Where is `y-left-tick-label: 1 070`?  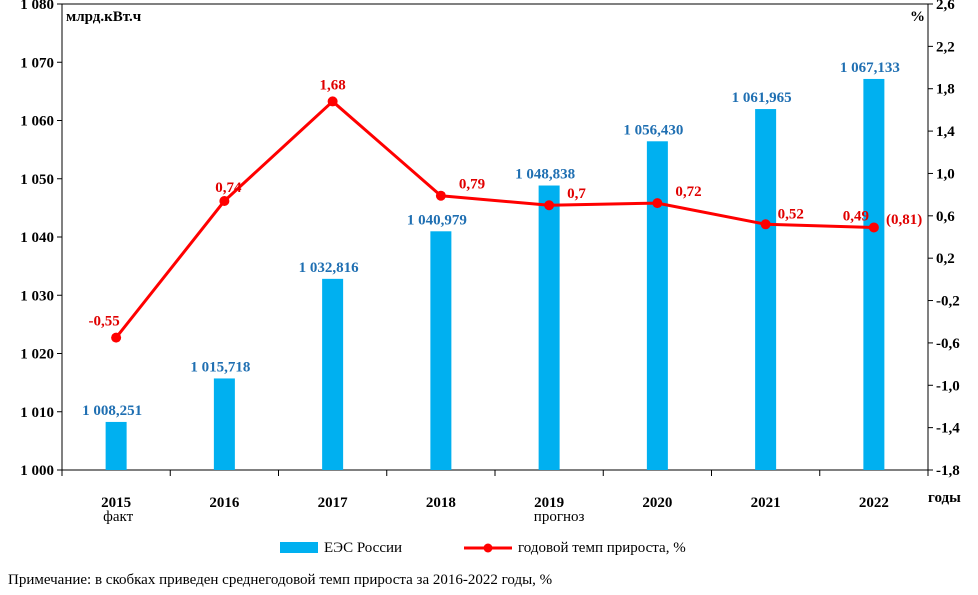
y-left-tick-label: 1 070 is located at coordinates (37, 63).